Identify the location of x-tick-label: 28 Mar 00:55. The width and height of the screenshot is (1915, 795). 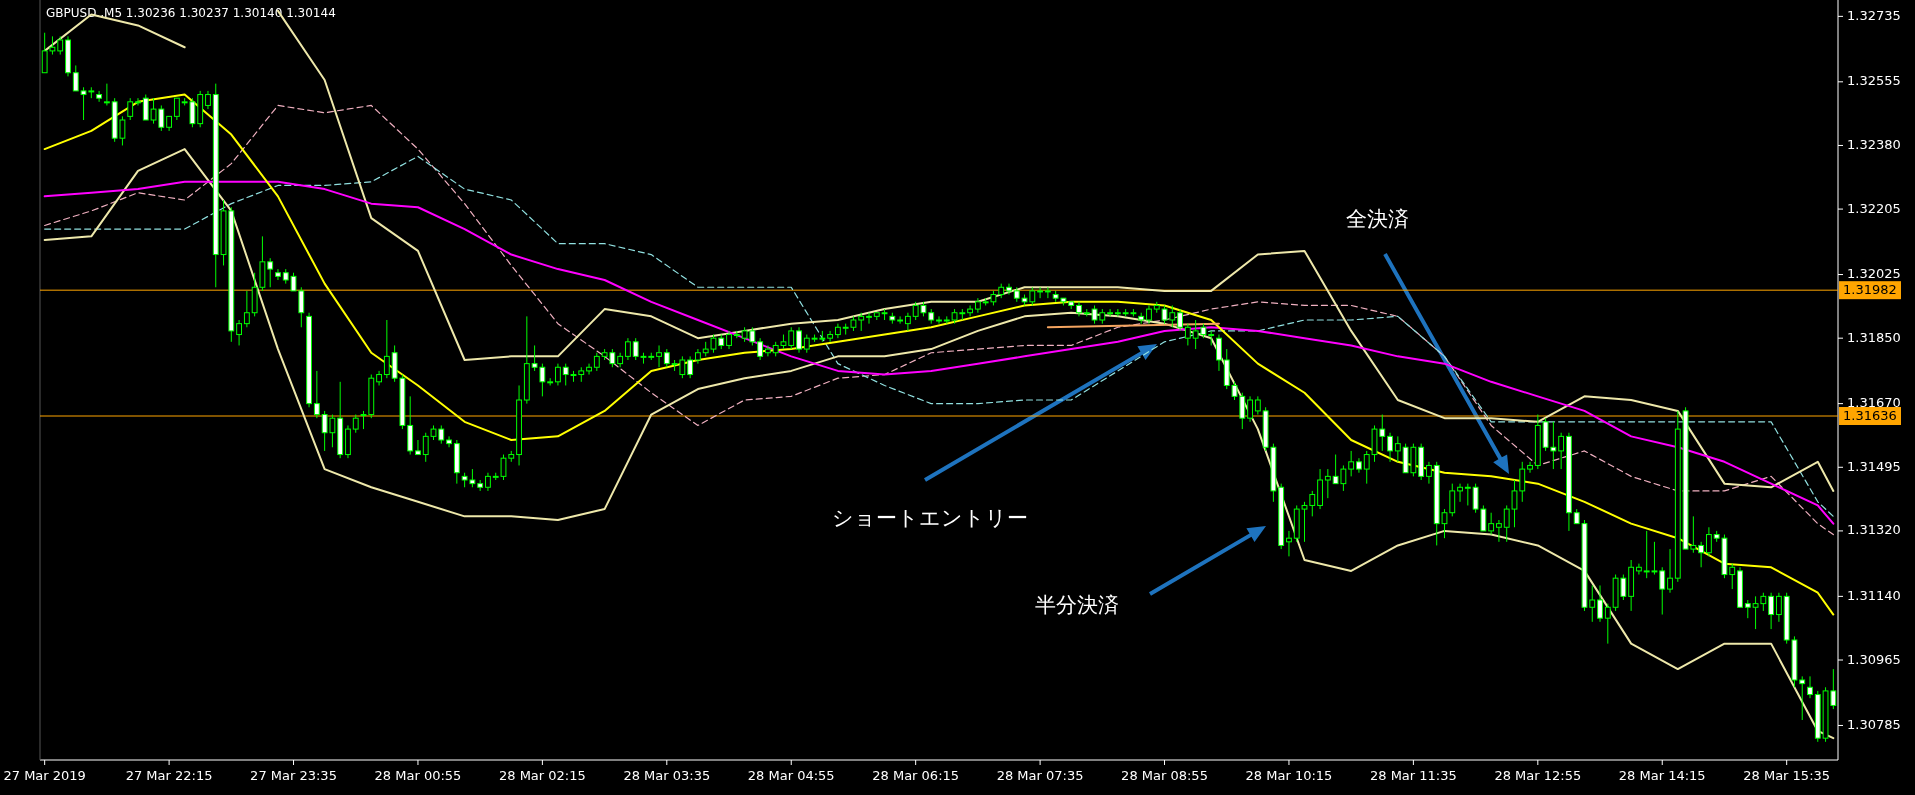
(418, 775).